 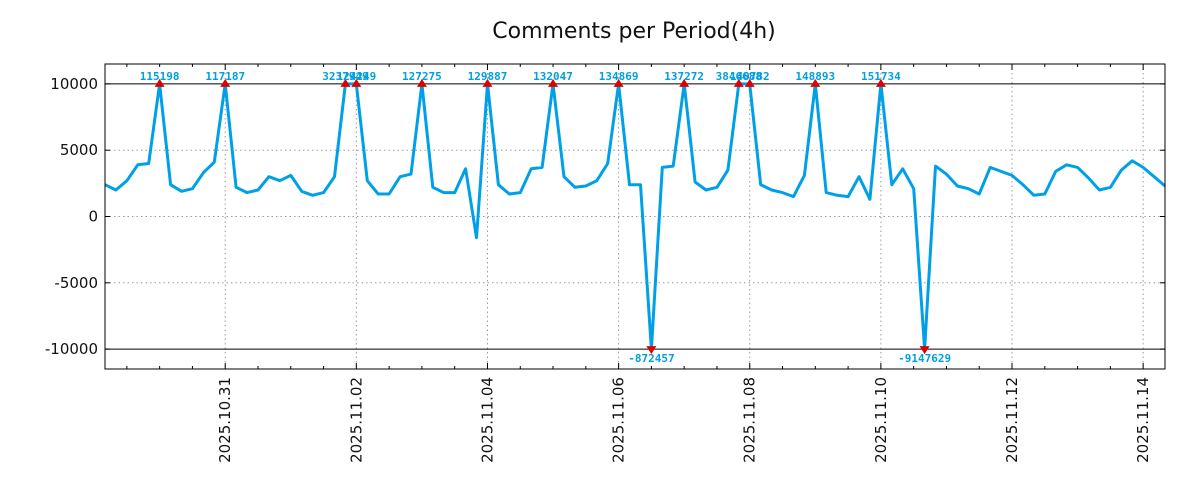 What do you see at coordinates (76, 283) in the screenshot?
I see `y-tick-label: -5000` at bounding box center [76, 283].